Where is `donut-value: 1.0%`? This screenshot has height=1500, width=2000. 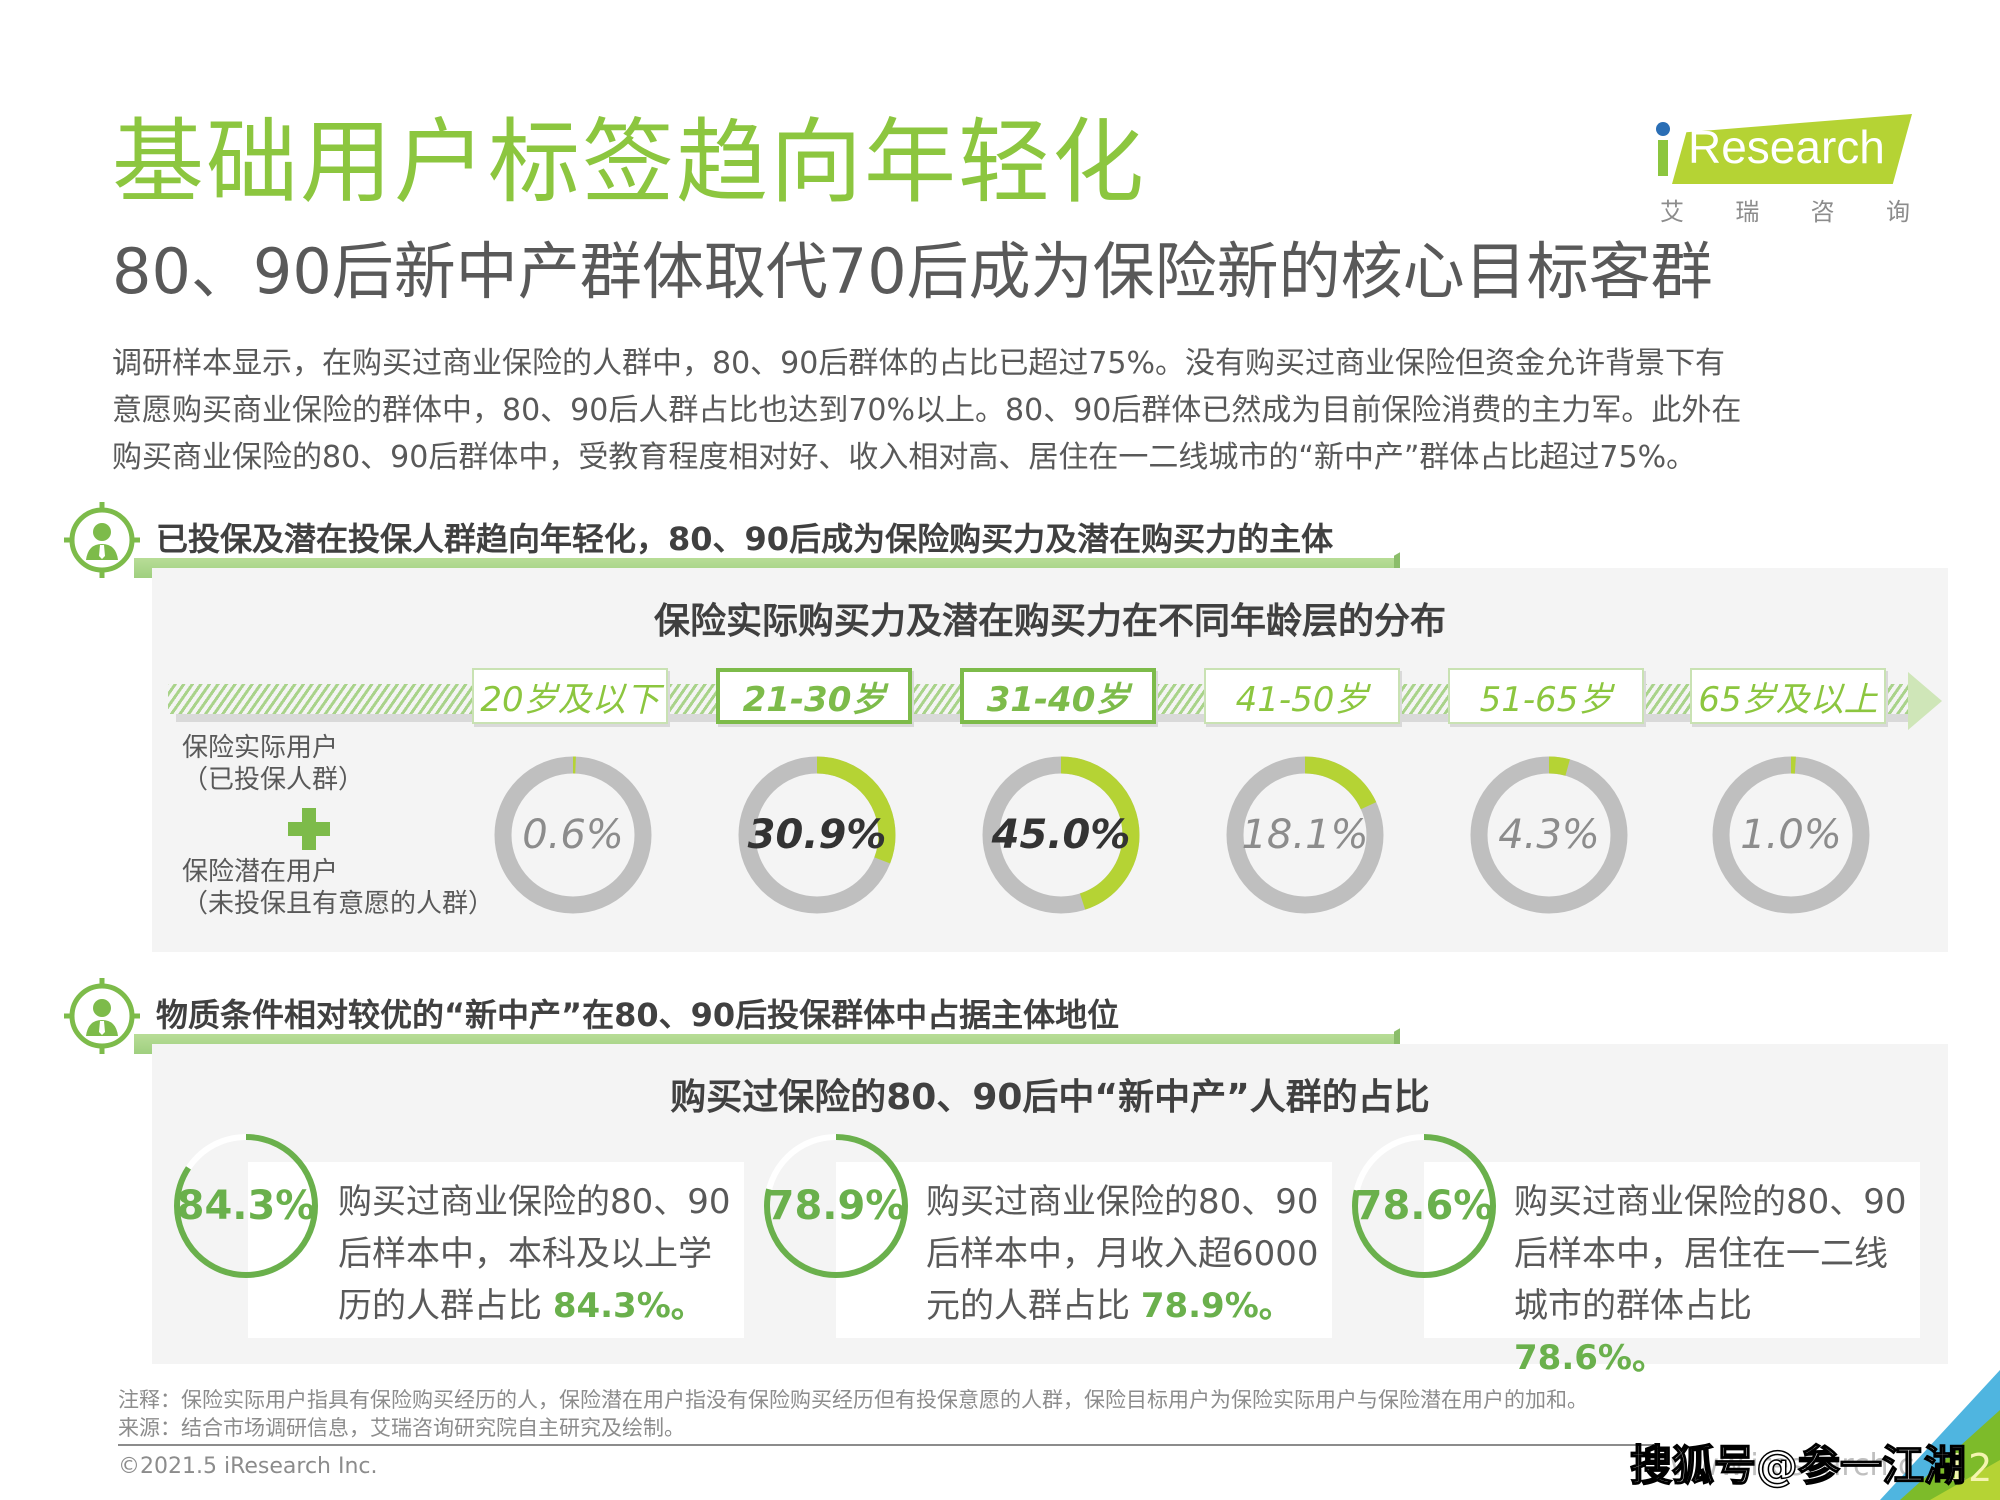 donut-value: 1.0% is located at coordinates (1791, 835).